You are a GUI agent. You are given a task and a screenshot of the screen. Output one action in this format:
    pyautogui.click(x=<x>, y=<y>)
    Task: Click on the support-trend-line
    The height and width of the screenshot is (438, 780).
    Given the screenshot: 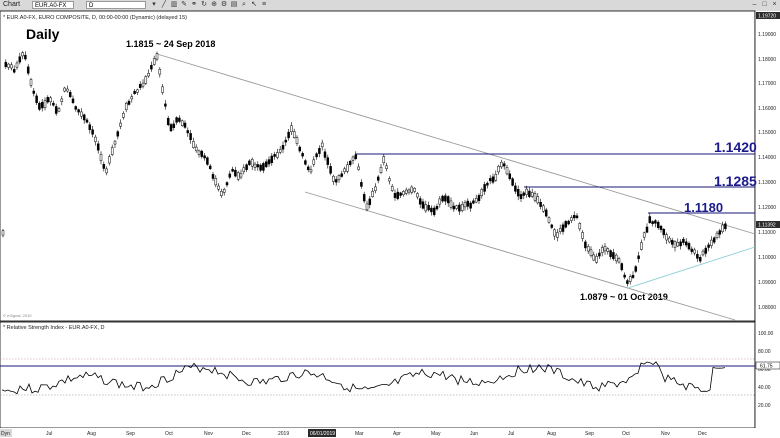 What is the action you would take?
    pyautogui.click(x=691, y=267)
    